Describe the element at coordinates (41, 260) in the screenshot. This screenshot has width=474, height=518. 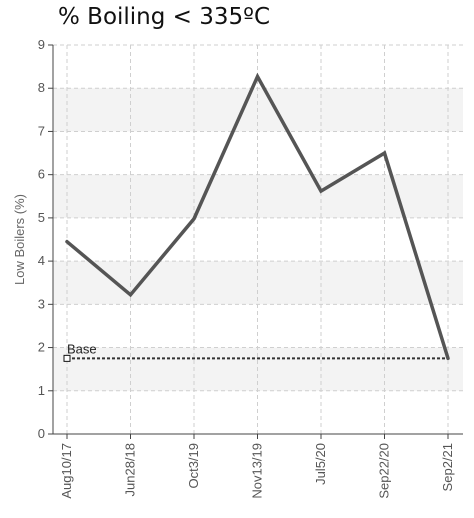
I see `y-tick-label: 4` at that location.